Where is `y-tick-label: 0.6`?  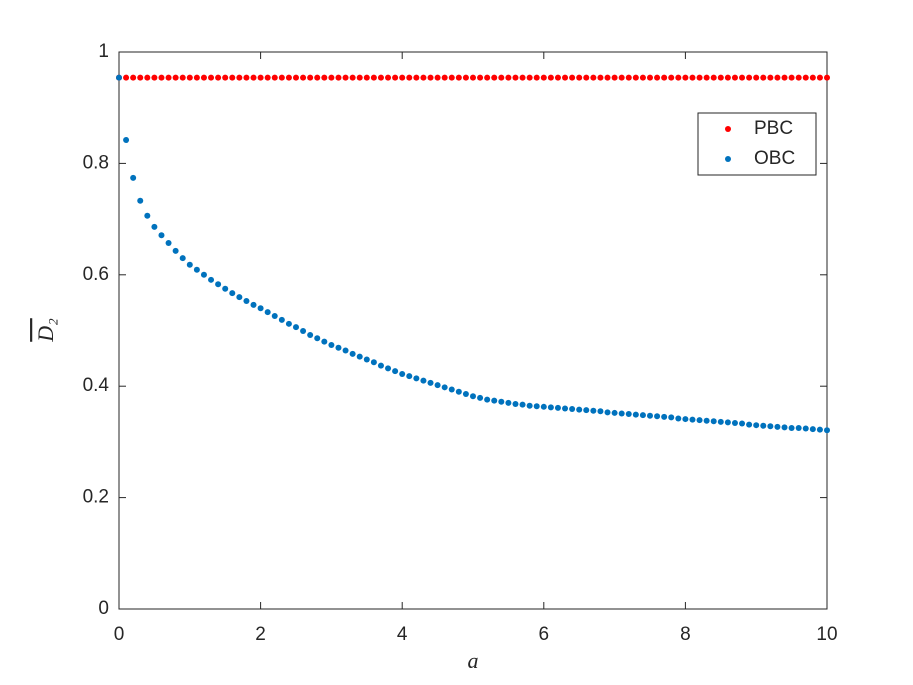 y-tick-label: 0.6 is located at coordinates (96, 274).